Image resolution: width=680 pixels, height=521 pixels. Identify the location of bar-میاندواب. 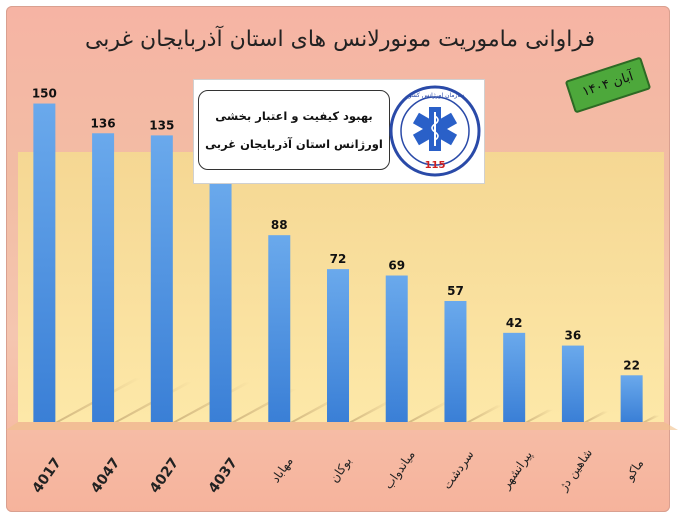
(396, 348).